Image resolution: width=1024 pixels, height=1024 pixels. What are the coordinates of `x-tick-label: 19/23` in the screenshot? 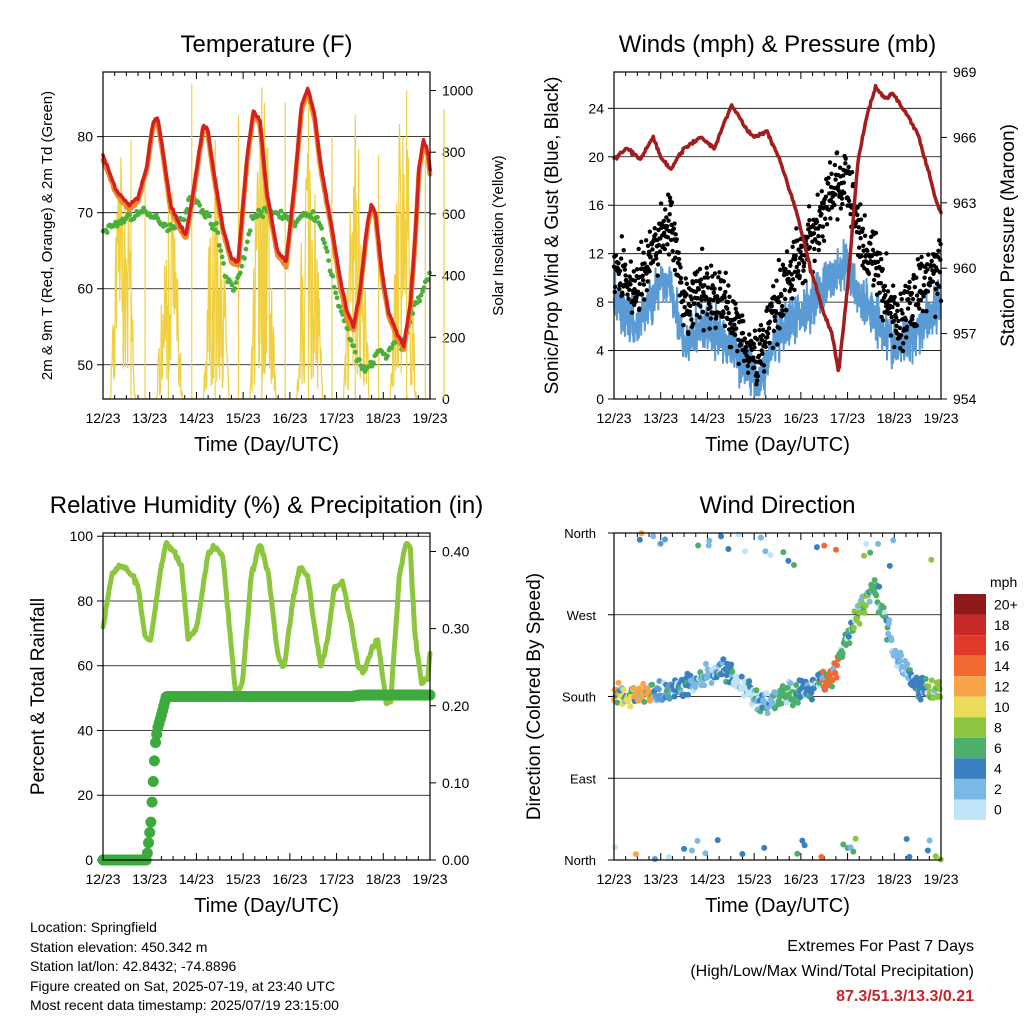 It's located at (940, 418).